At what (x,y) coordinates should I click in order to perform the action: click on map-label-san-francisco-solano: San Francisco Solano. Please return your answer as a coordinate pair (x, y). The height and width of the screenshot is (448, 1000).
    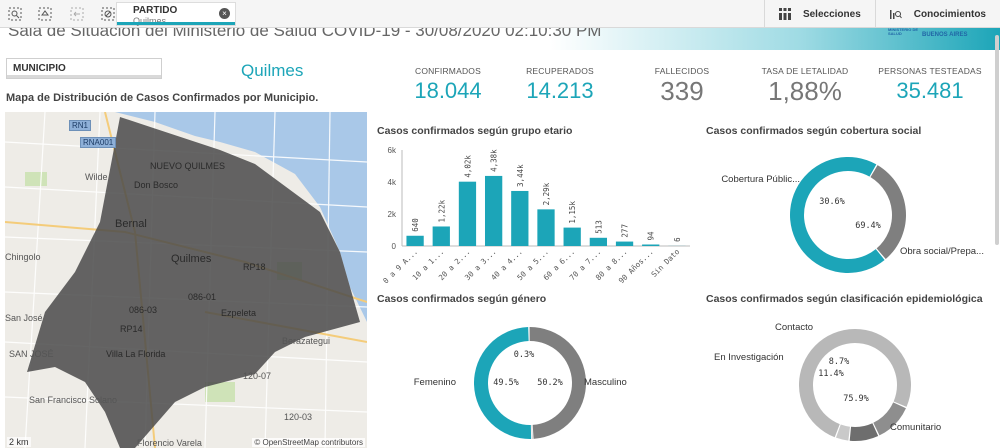
    Looking at the image, I should click on (73, 400).